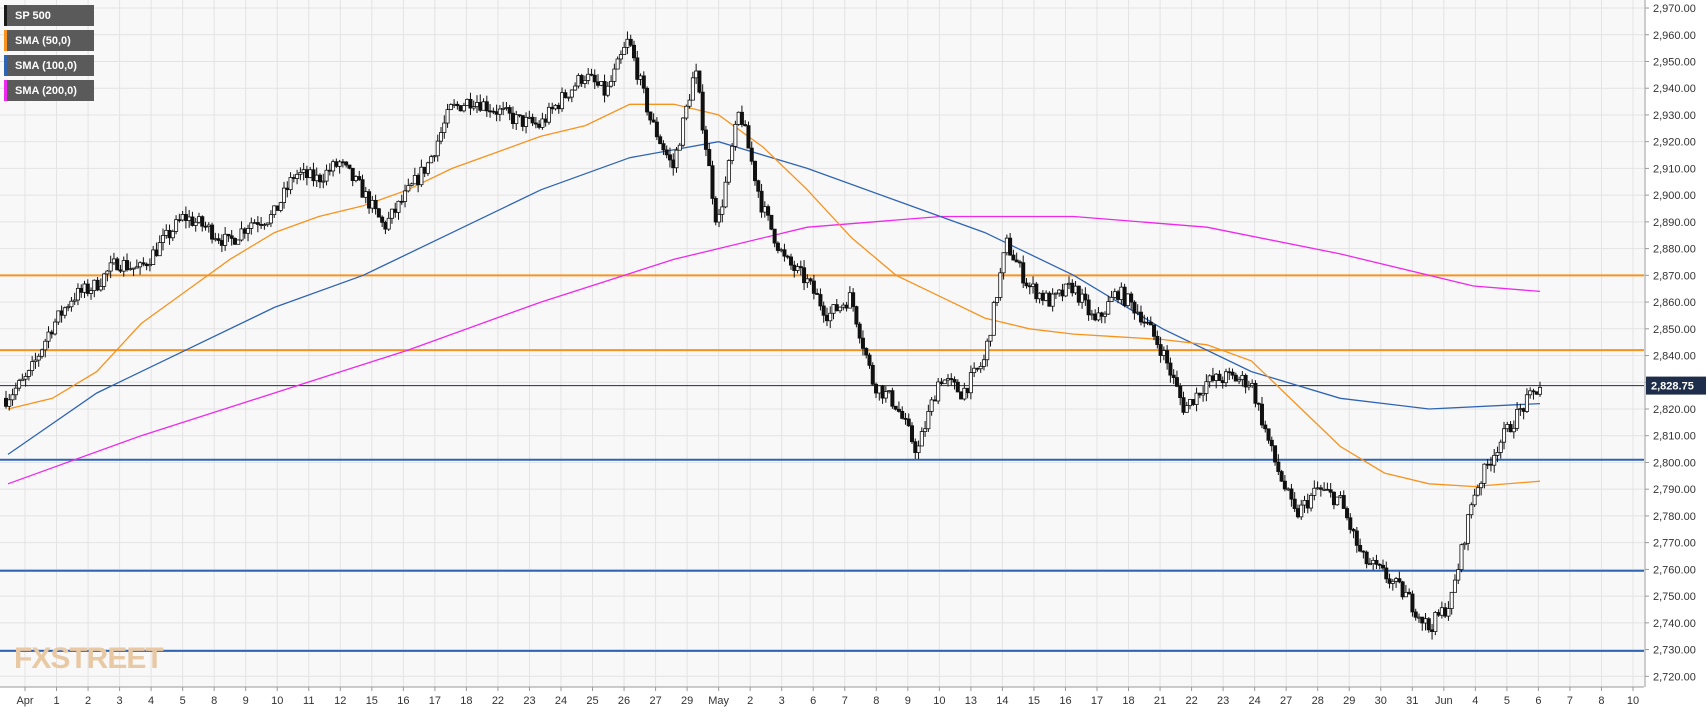 The height and width of the screenshot is (712, 1707). I want to click on legend-item-sma50: SMA (50,0), so click(49, 40).